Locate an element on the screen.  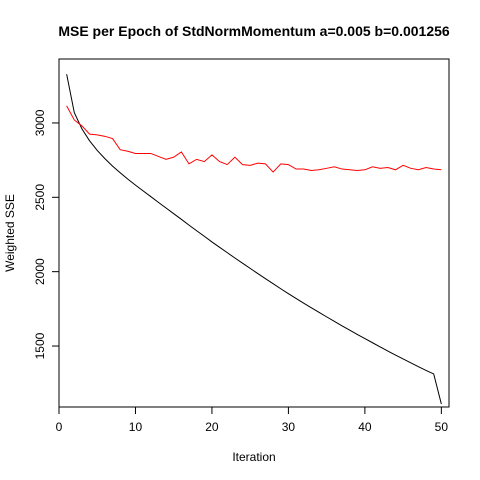
y-tick-label: 2000 is located at coordinates (40, 271).